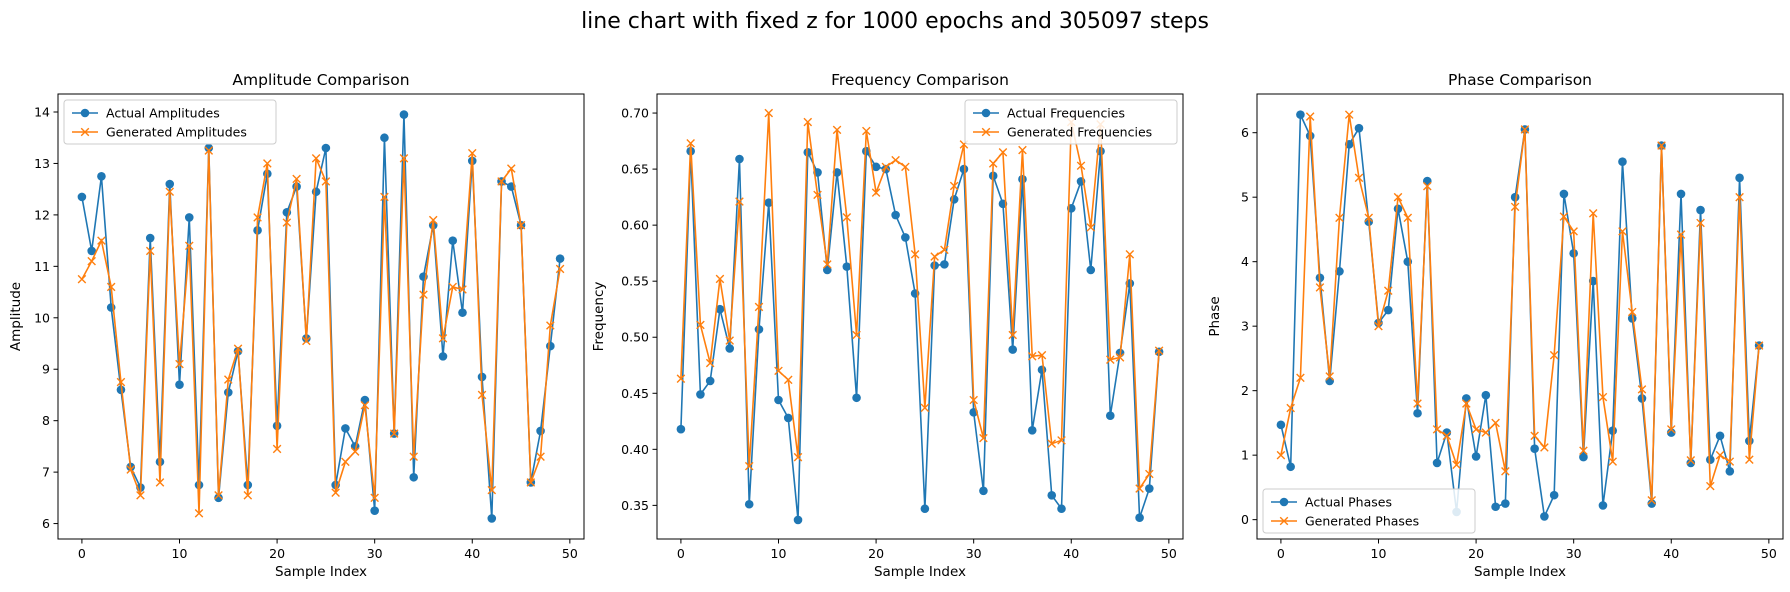 Image resolution: width=1790 pixels, height=592 pixels. What do you see at coordinates (1281, 553) in the screenshot?
I see `x-tick-label: 0` at bounding box center [1281, 553].